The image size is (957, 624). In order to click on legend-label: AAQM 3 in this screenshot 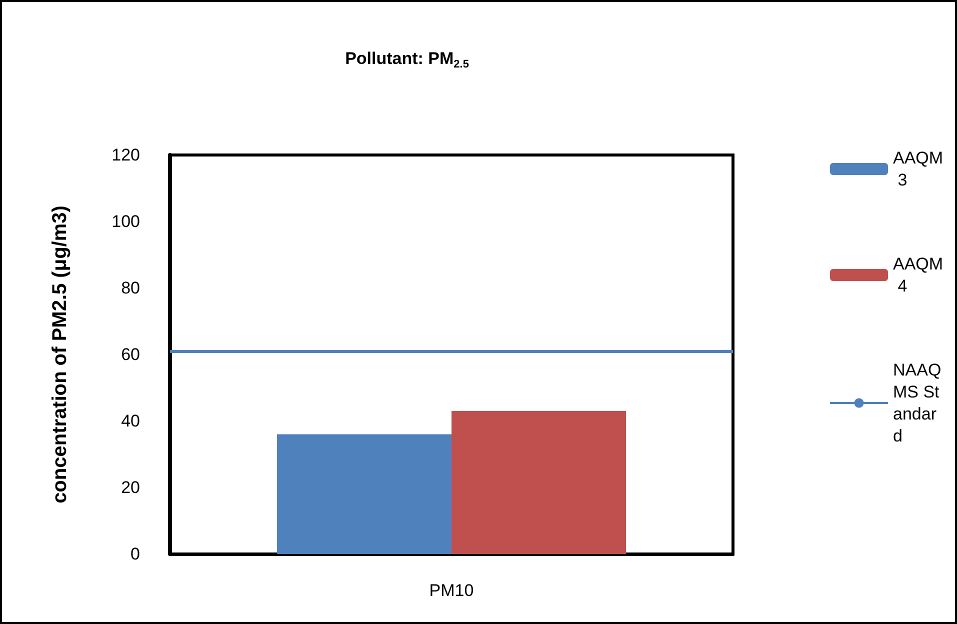, I will do `click(918, 169)`.